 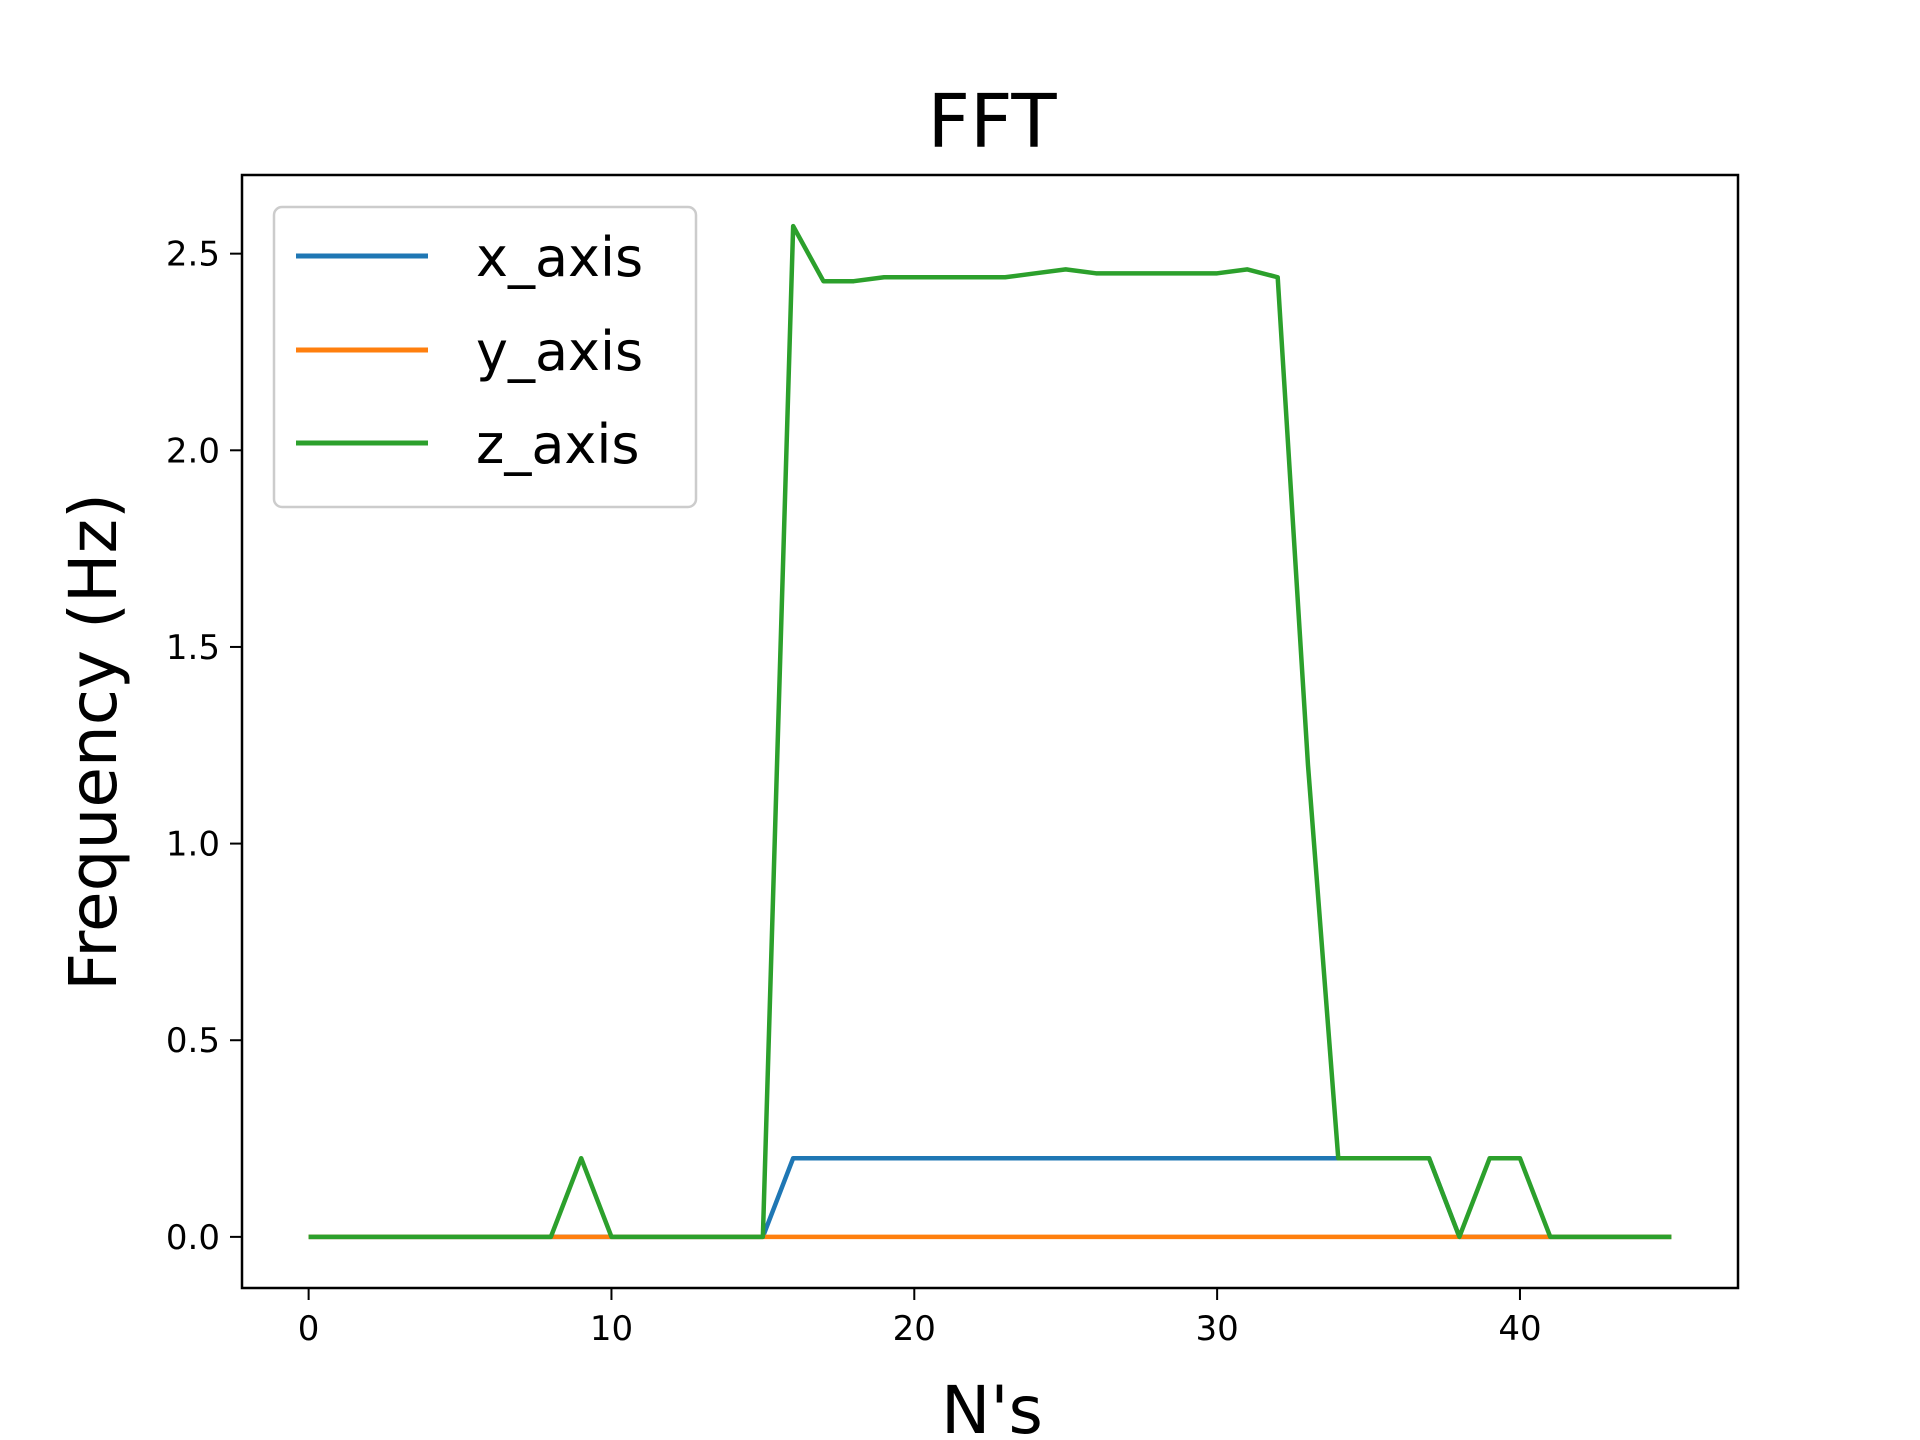 I want to click on legend-label-z-axis: z_axis, so click(x=558, y=444).